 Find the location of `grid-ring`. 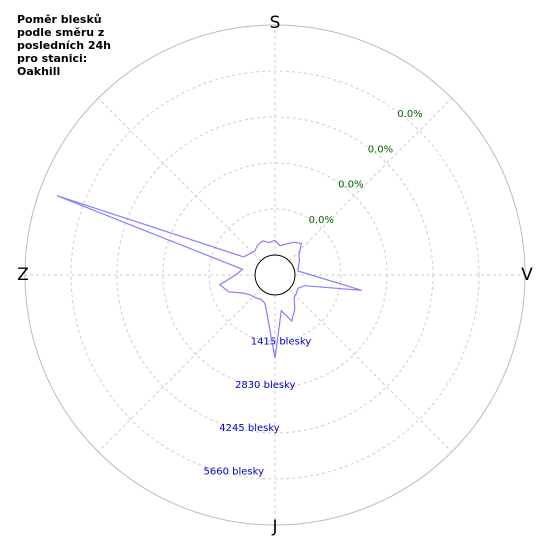

grid-ring is located at coordinates (275, 275).